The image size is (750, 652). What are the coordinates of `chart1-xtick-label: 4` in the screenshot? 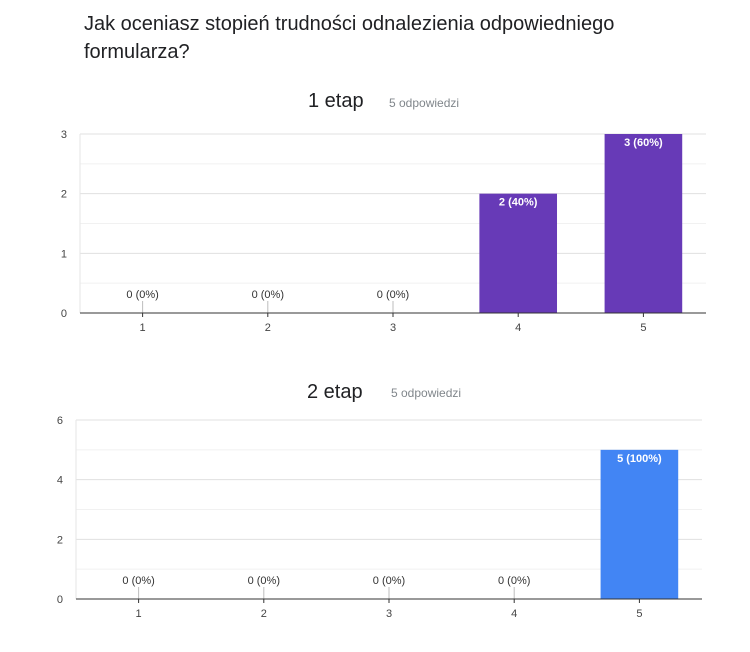 It's located at (518, 328).